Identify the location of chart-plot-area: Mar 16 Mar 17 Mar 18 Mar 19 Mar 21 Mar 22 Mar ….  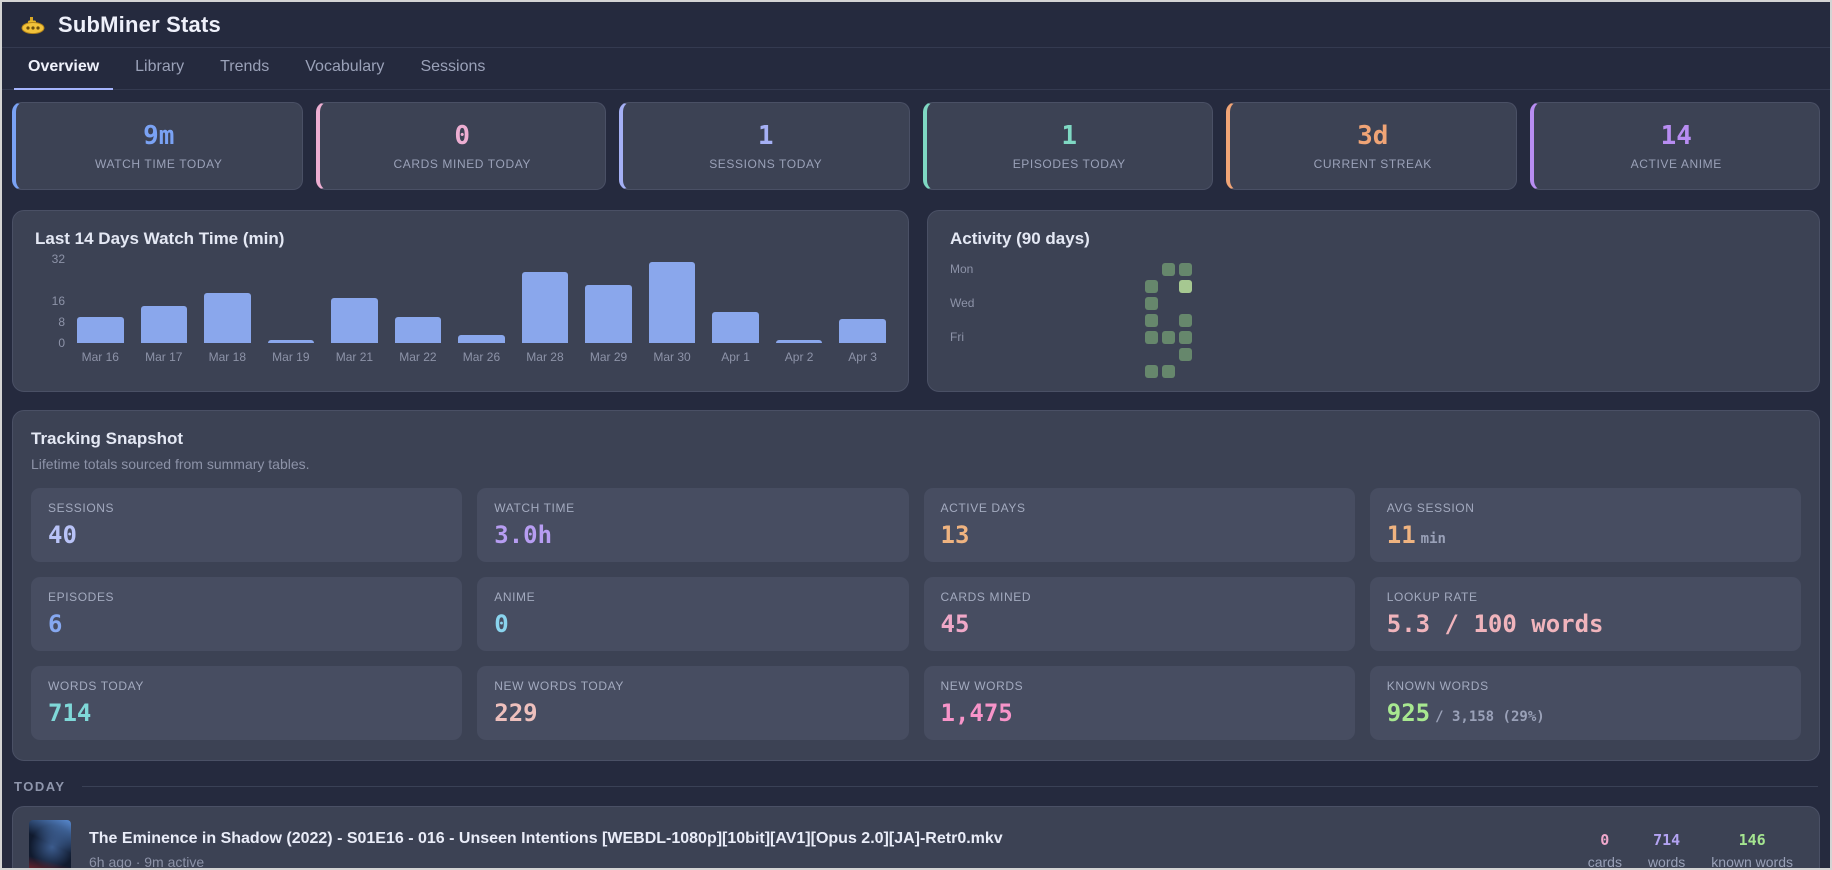
(481, 311).